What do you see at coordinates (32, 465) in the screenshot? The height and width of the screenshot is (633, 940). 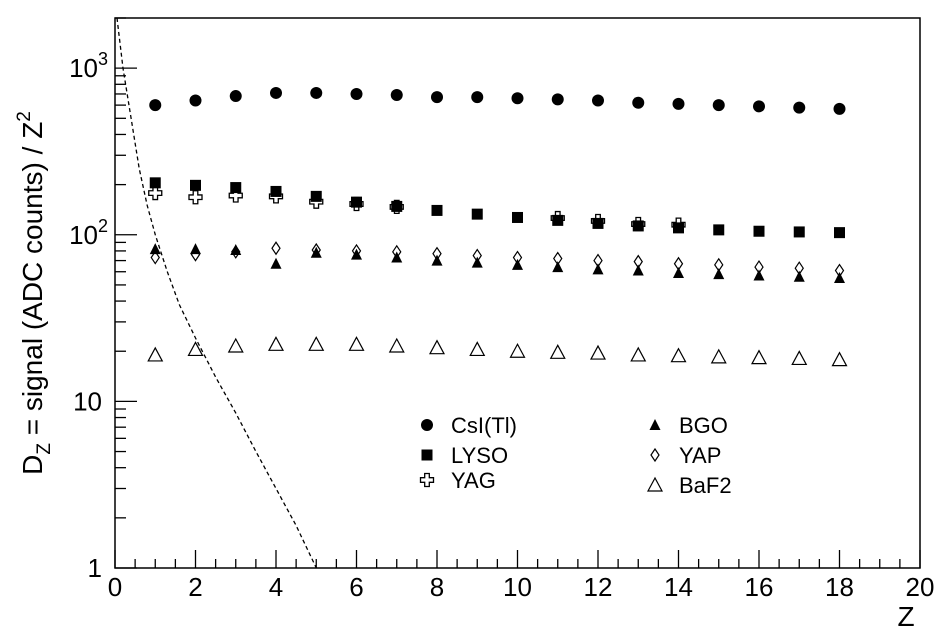 I see `y-axis-title-d: D` at bounding box center [32, 465].